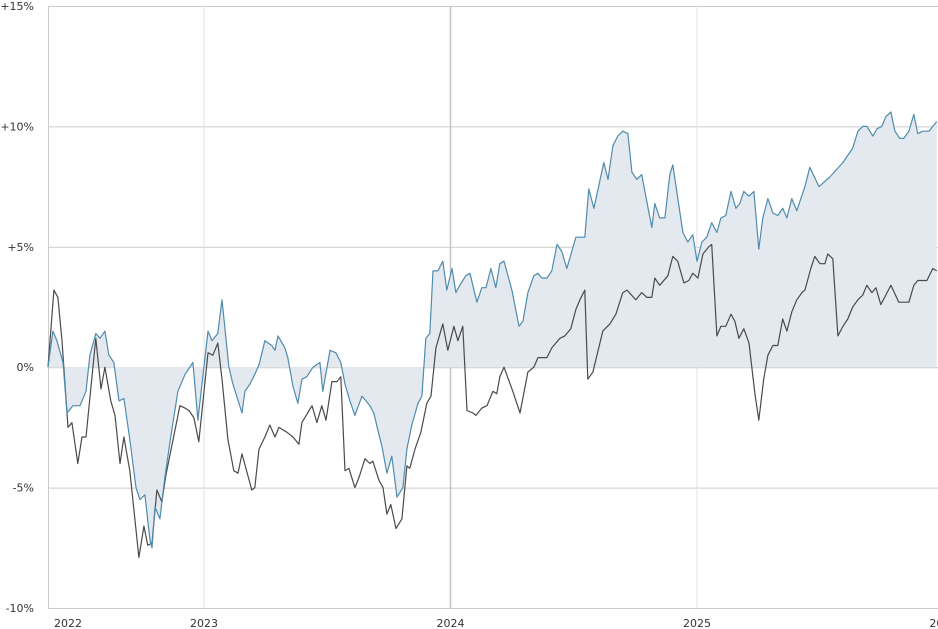 The width and height of the screenshot is (938, 629). I want to click on x-tick-label: 2026, so click(933, 623).